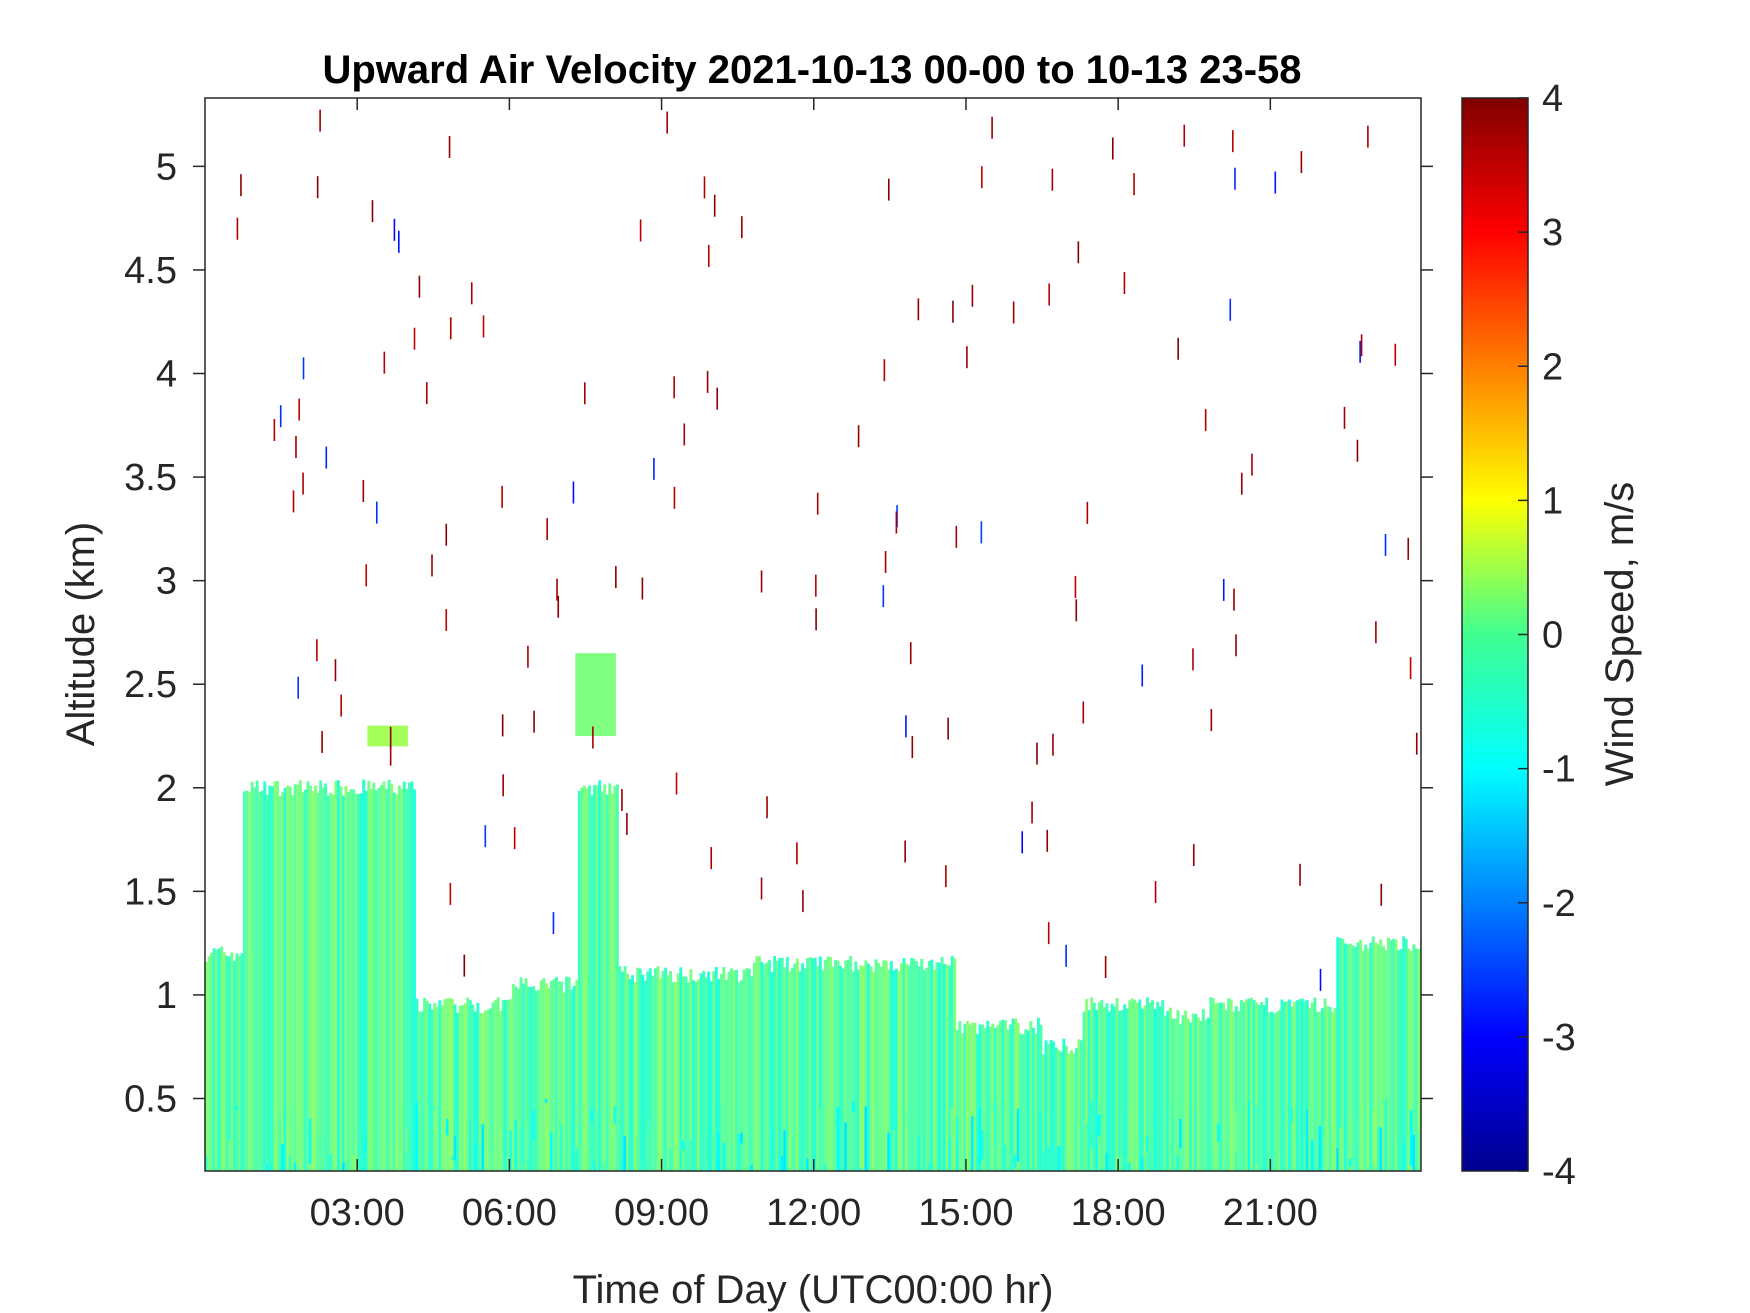 This screenshot has width=1750, height=1313. What do you see at coordinates (1547, 635) in the screenshot?
I see `colorbar-axis: -4 -3 -2 -1 0 1 2 3 4` at bounding box center [1547, 635].